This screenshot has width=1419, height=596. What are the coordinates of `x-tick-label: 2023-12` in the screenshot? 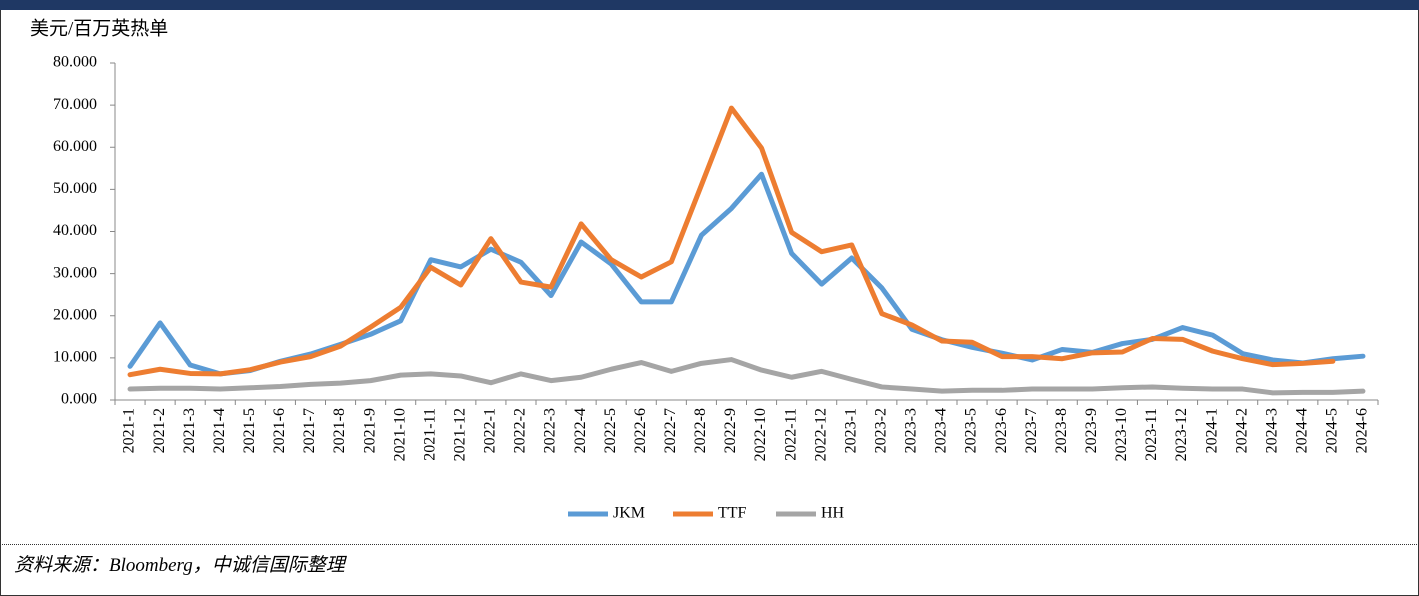 It's located at (1181, 434).